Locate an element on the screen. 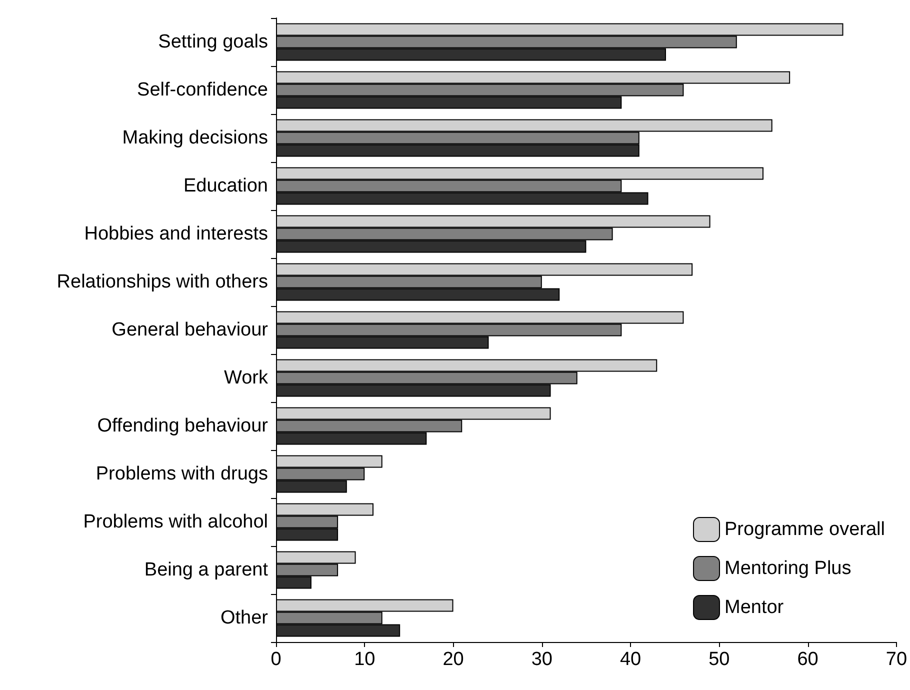  y-tick-label: Making decisions is located at coordinates (195, 138).